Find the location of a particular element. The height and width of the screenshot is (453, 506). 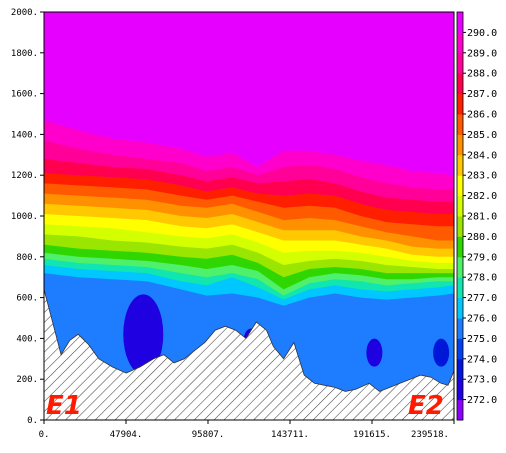

corner-label-left: E1 is located at coordinates (64, 406).